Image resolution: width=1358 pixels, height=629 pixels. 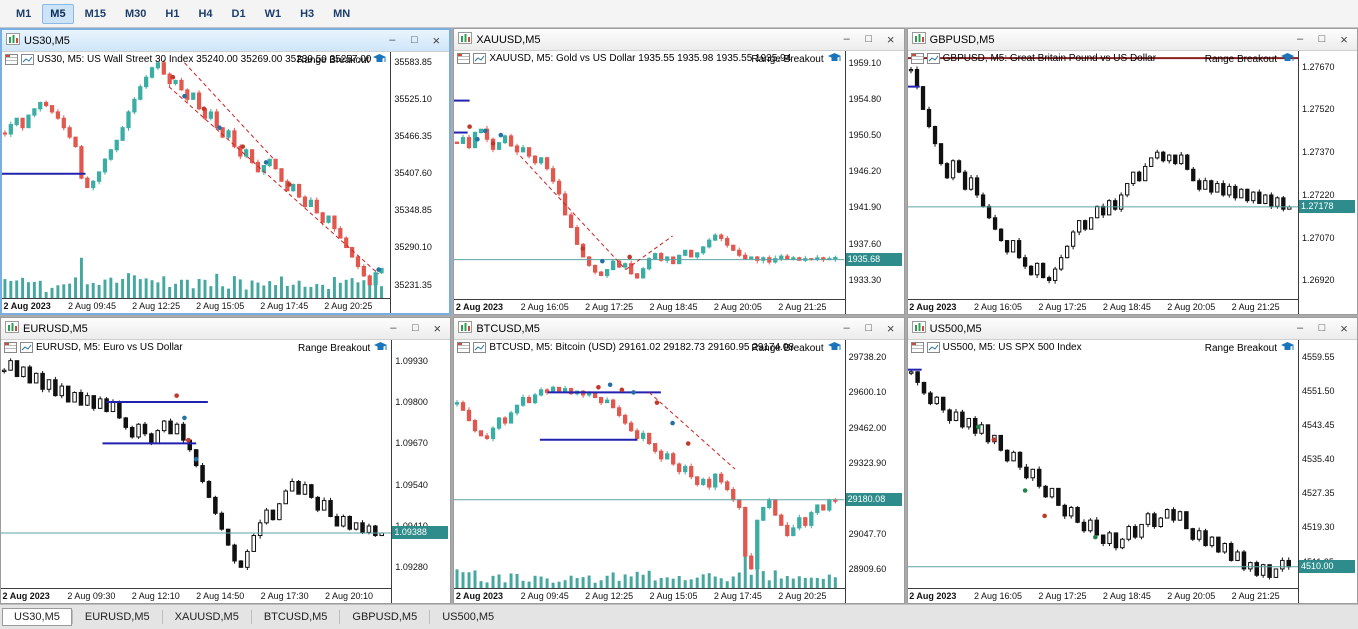 I want to click on timeframe-h4-button: H4, so click(x=205, y=13).